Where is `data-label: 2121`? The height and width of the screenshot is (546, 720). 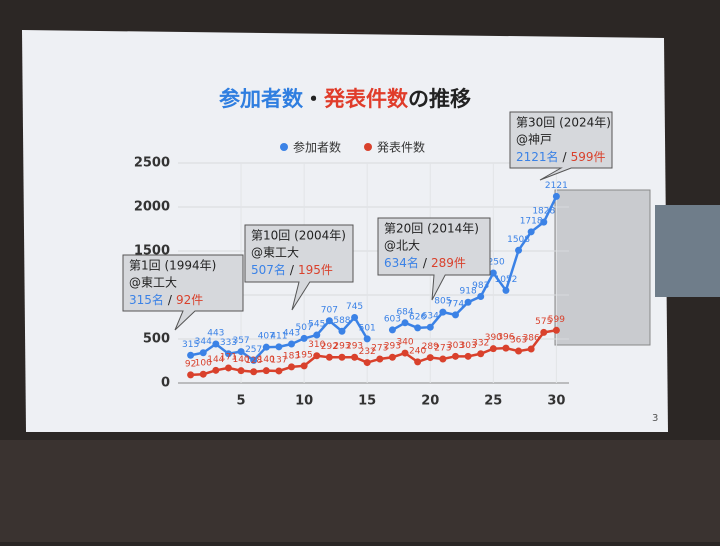 data-label: 2121 is located at coordinates (556, 186).